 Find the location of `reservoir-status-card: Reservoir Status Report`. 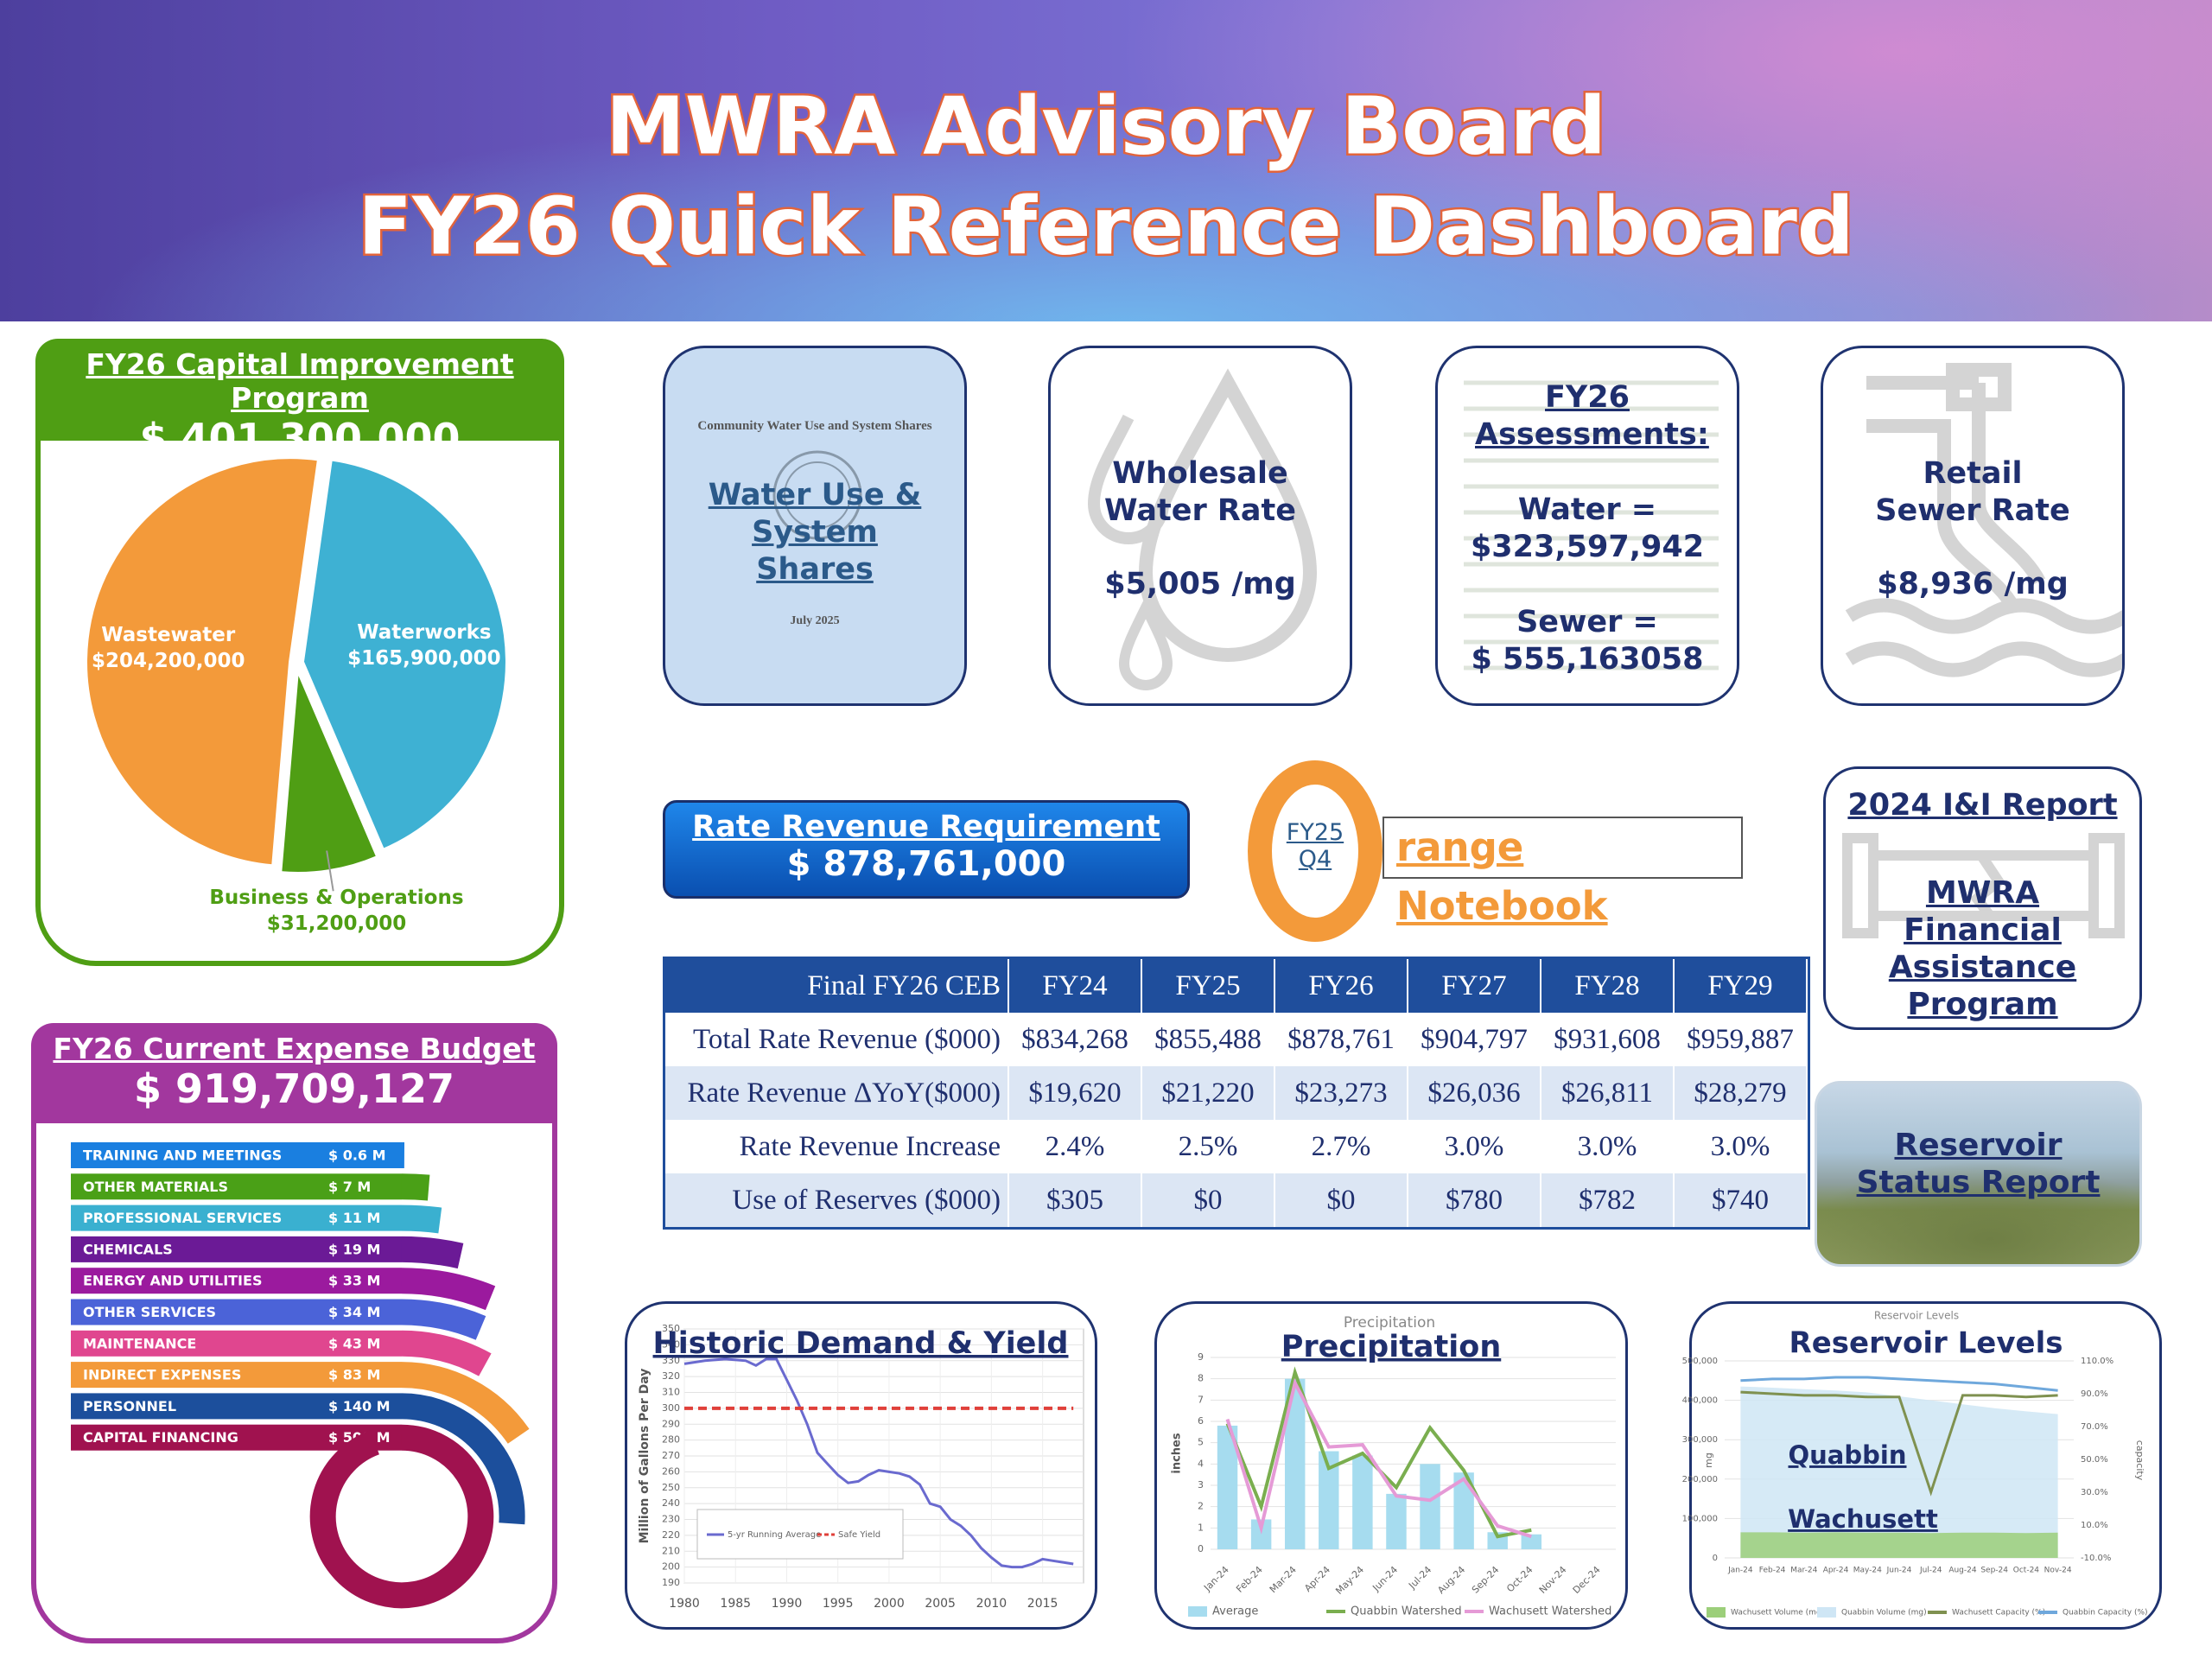

reservoir-status-card: Reservoir Status Report is located at coordinates (1978, 1174).